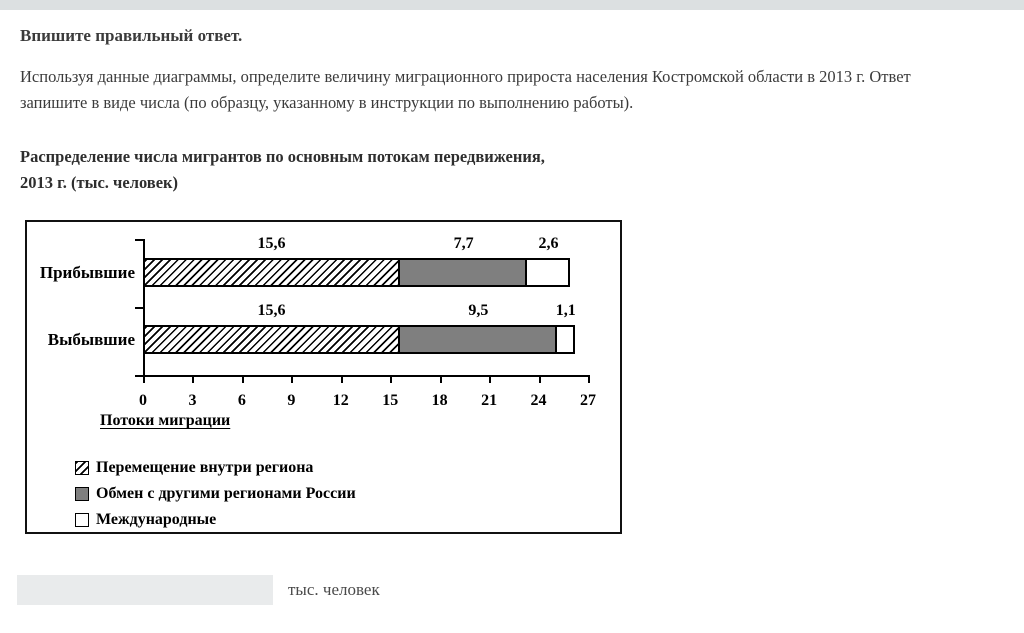 The width and height of the screenshot is (1024, 633). I want to click on x-tick-label-18: 18, so click(439, 400).